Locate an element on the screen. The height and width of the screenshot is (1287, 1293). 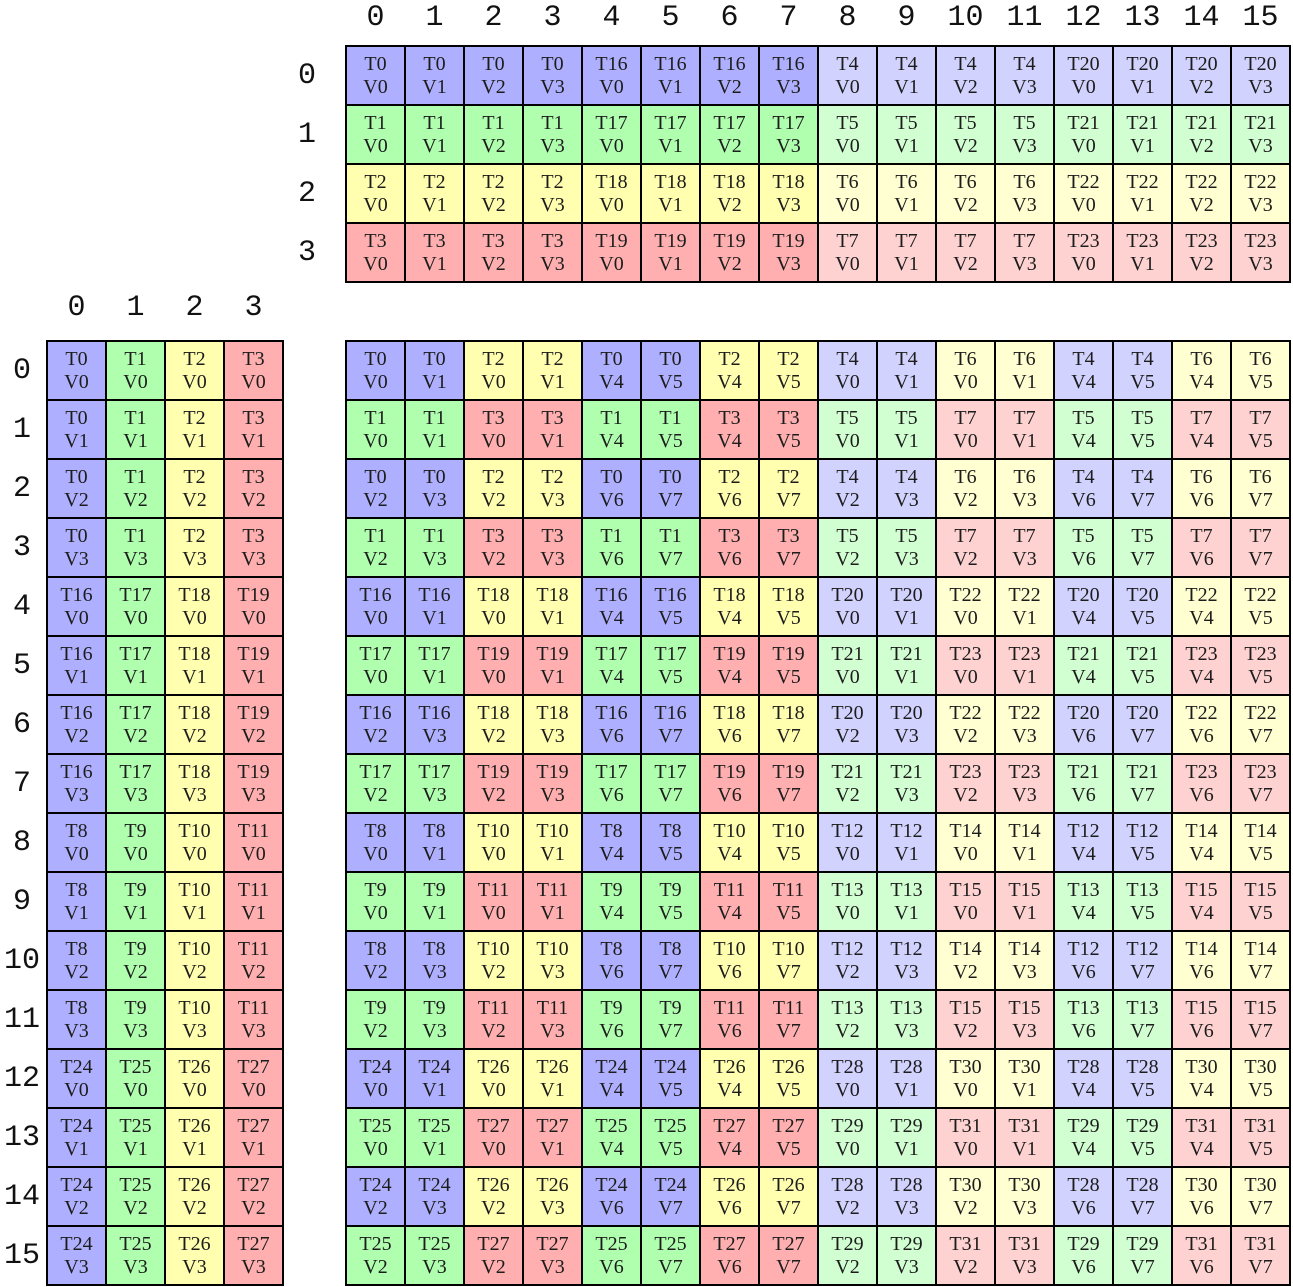
main-grid-cell-r7-c2-T19-V2: T19 V2 is located at coordinates (493, 783).